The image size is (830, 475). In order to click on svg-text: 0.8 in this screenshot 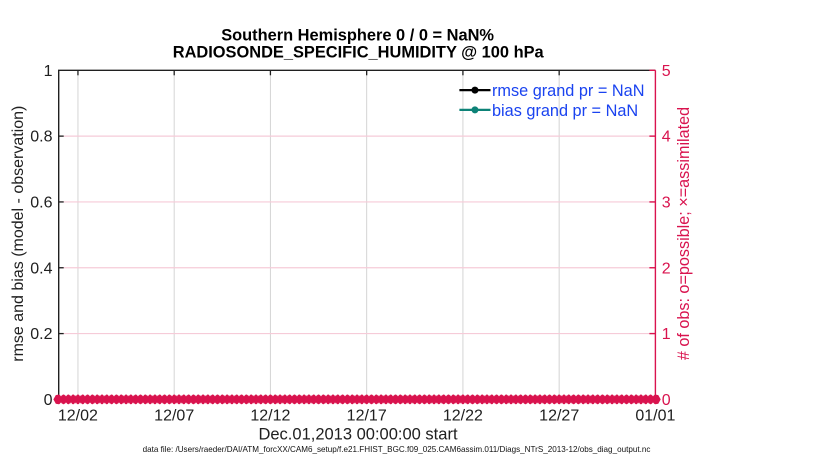, I will do `click(41, 137)`.